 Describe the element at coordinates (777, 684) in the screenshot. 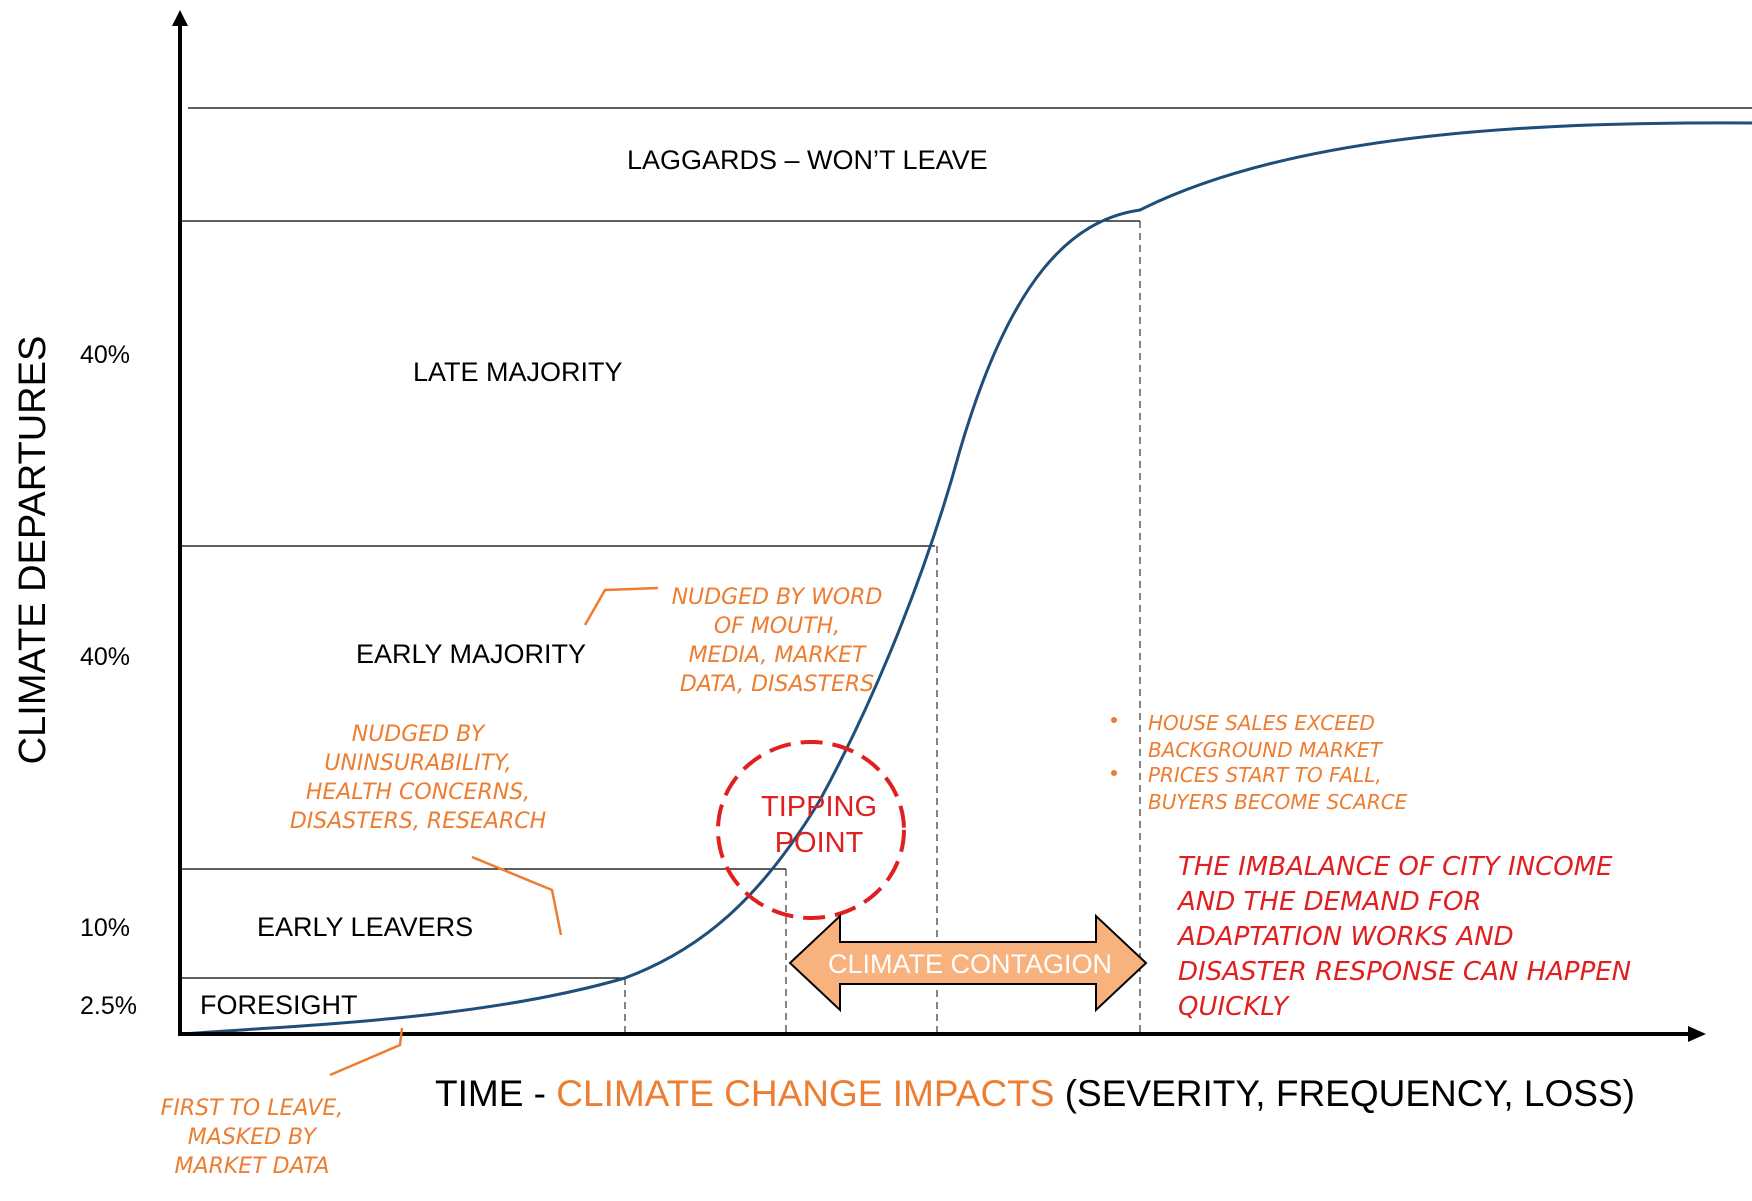

I see `nudged-word-of-mouth-line-4: DATA, DISASTERS` at that location.